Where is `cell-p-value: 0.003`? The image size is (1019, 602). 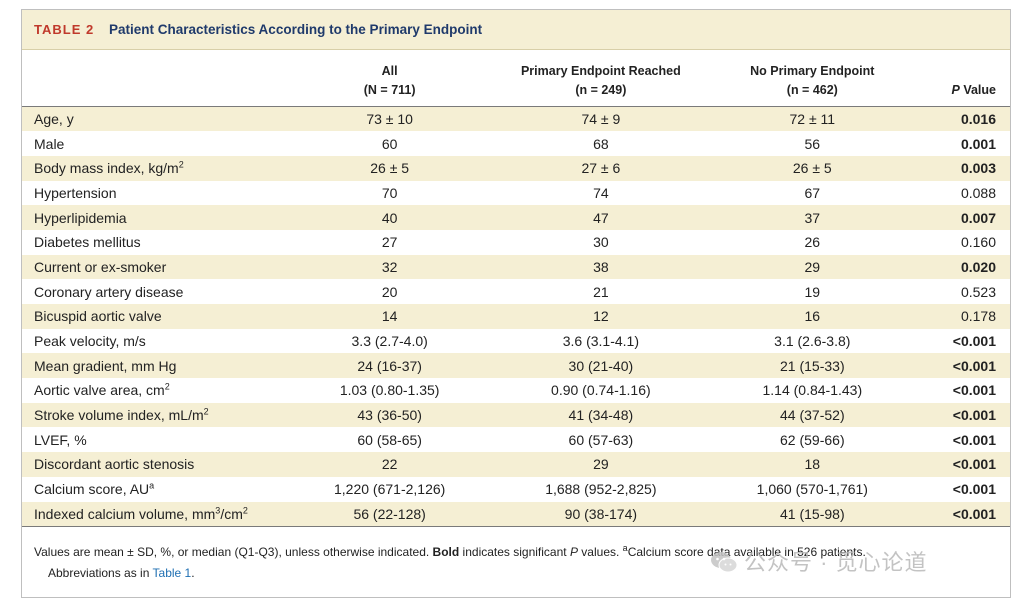 cell-p-value: 0.003 is located at coordinates (978, 168).